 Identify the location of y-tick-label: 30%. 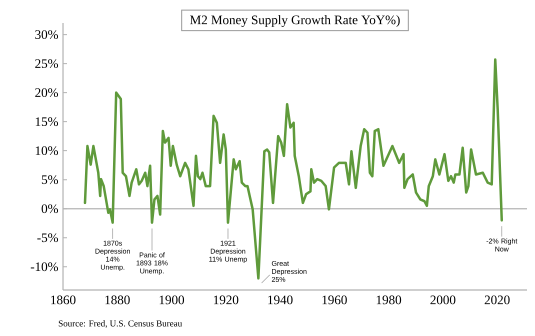
(46, 35).